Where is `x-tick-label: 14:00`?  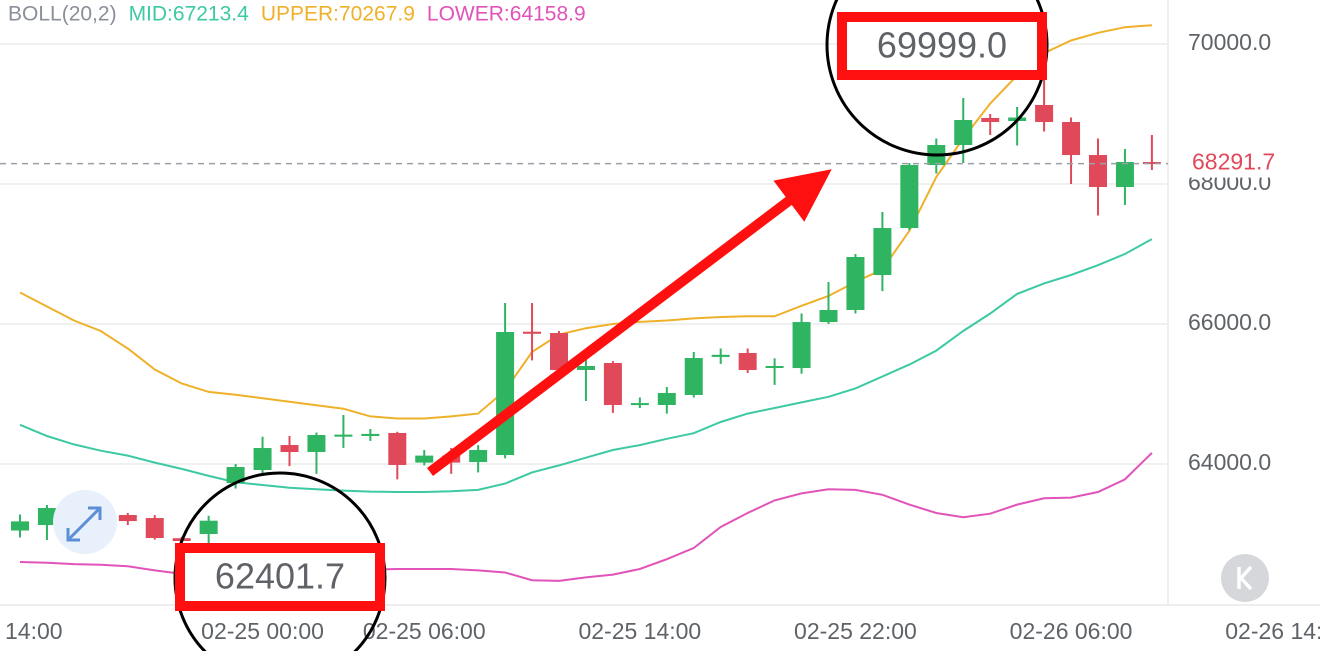 x-tick-label: 14:00 is located at coordinates (34, 631).